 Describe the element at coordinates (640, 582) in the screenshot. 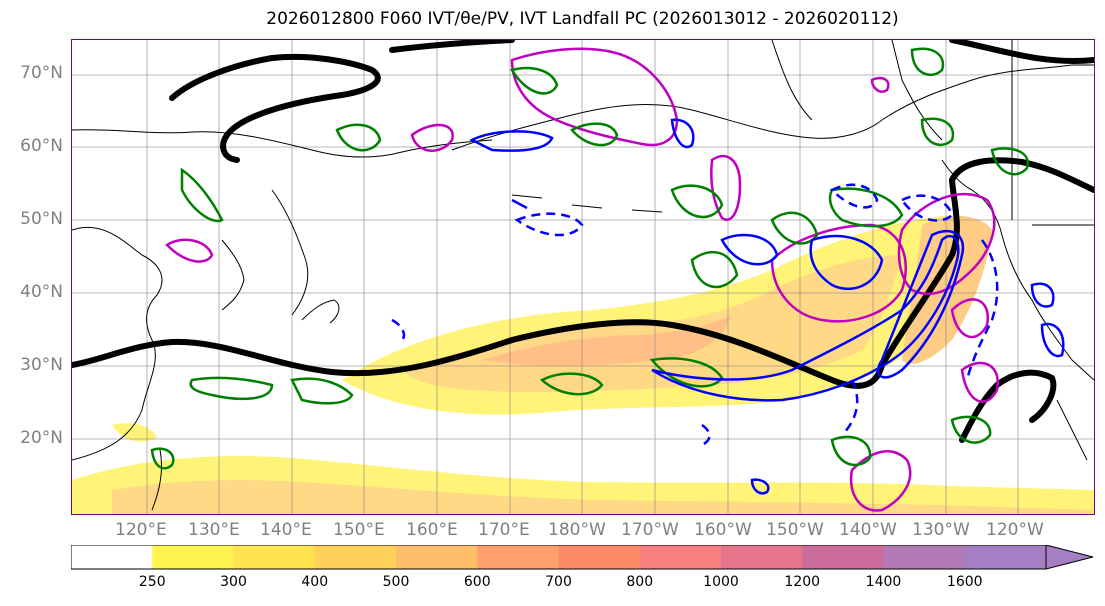

I see `colorbar-tick-label: 800` at that location.